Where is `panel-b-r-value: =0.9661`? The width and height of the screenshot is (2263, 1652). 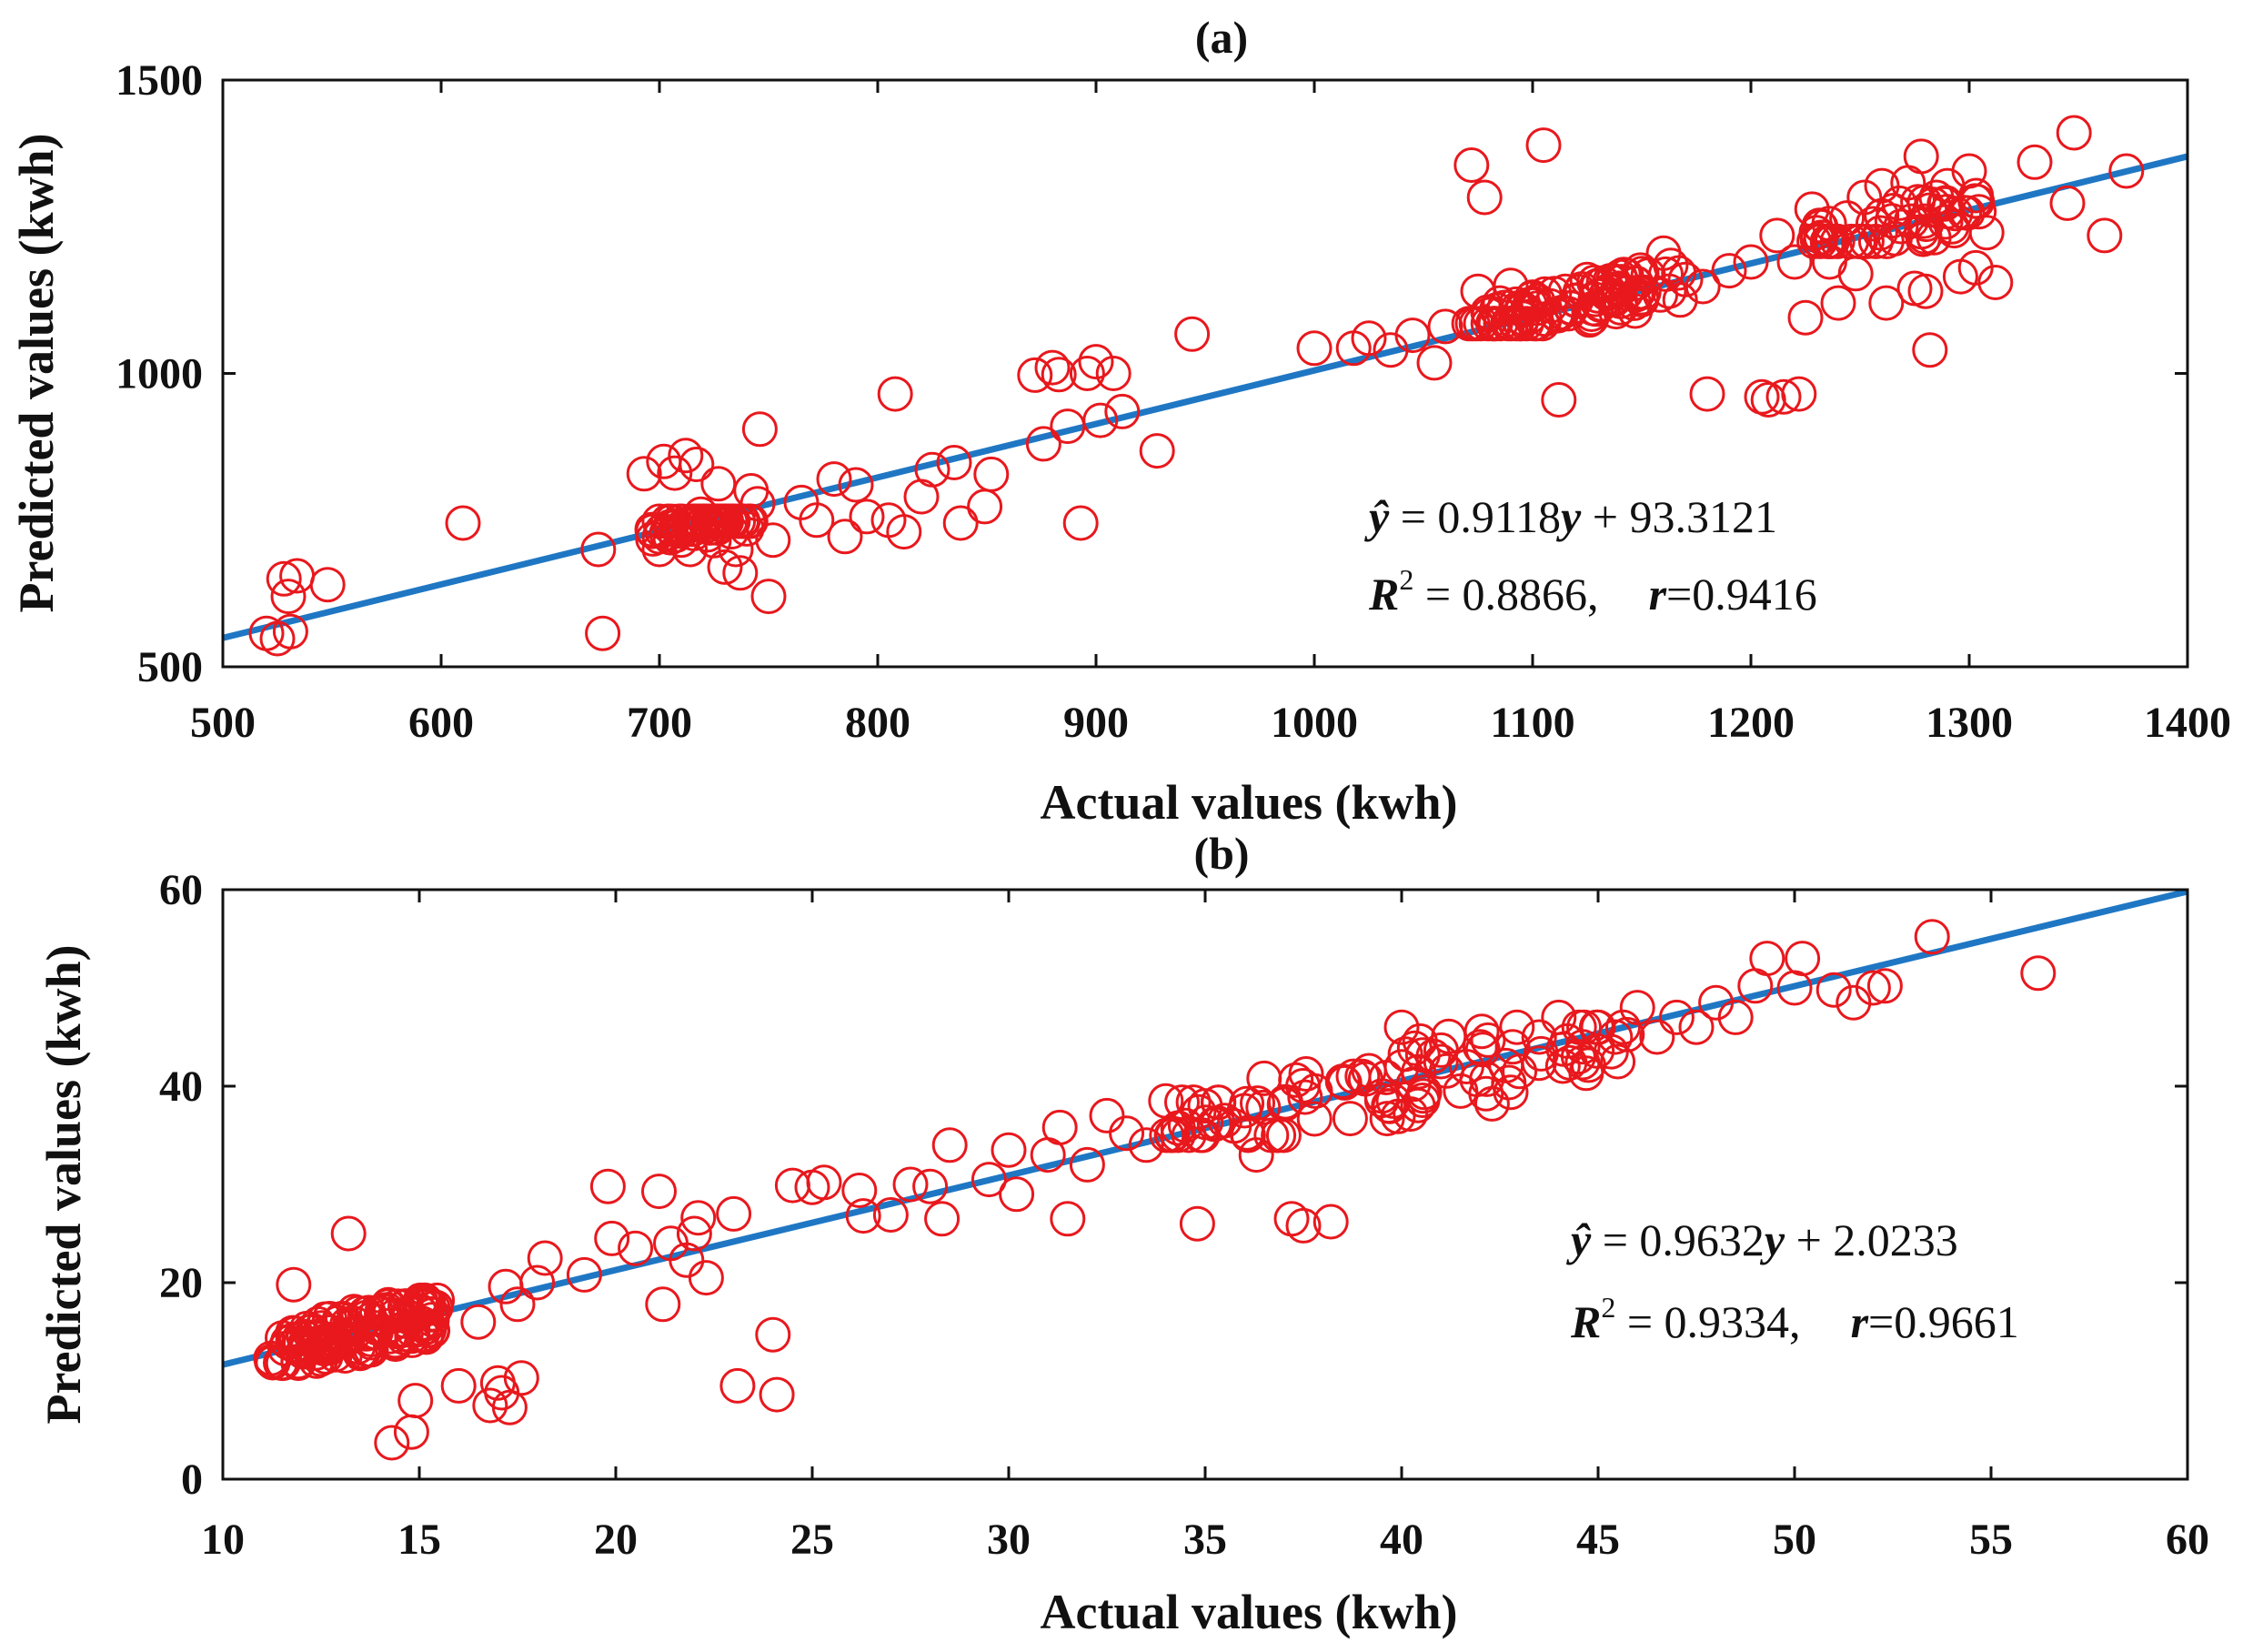 panel-b-r-value: =0.9661 is located at coordinates (1944, 1321).